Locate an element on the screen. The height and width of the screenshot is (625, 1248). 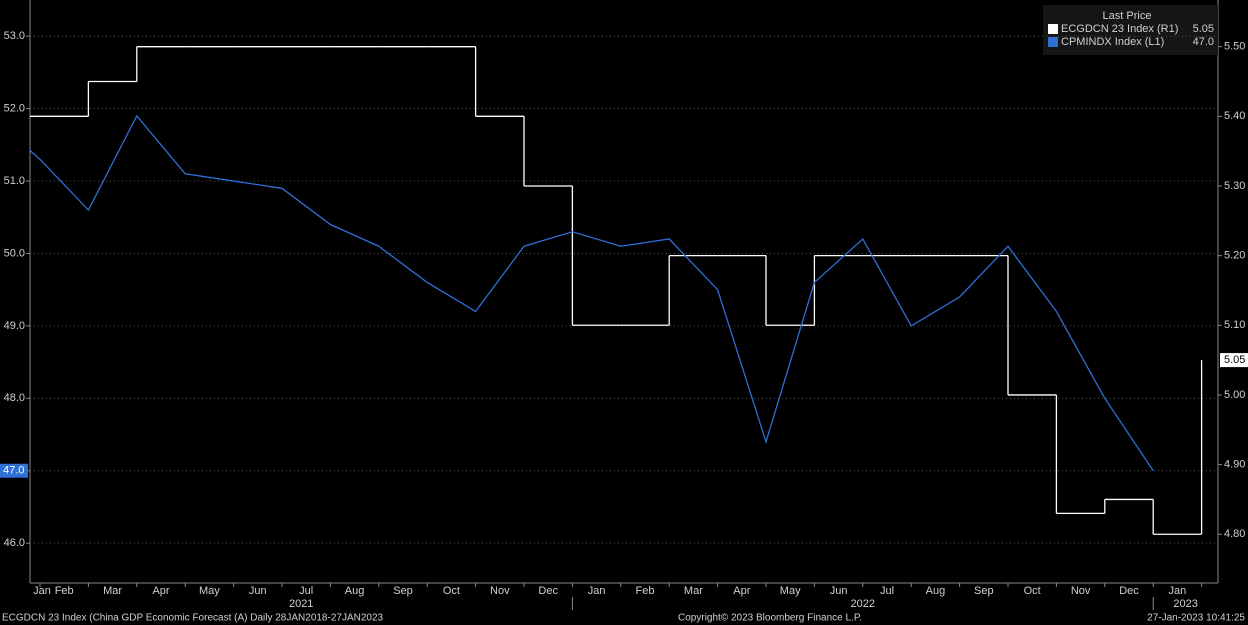
y-tick-label: 53.0 is located at coordinates (14, 36).